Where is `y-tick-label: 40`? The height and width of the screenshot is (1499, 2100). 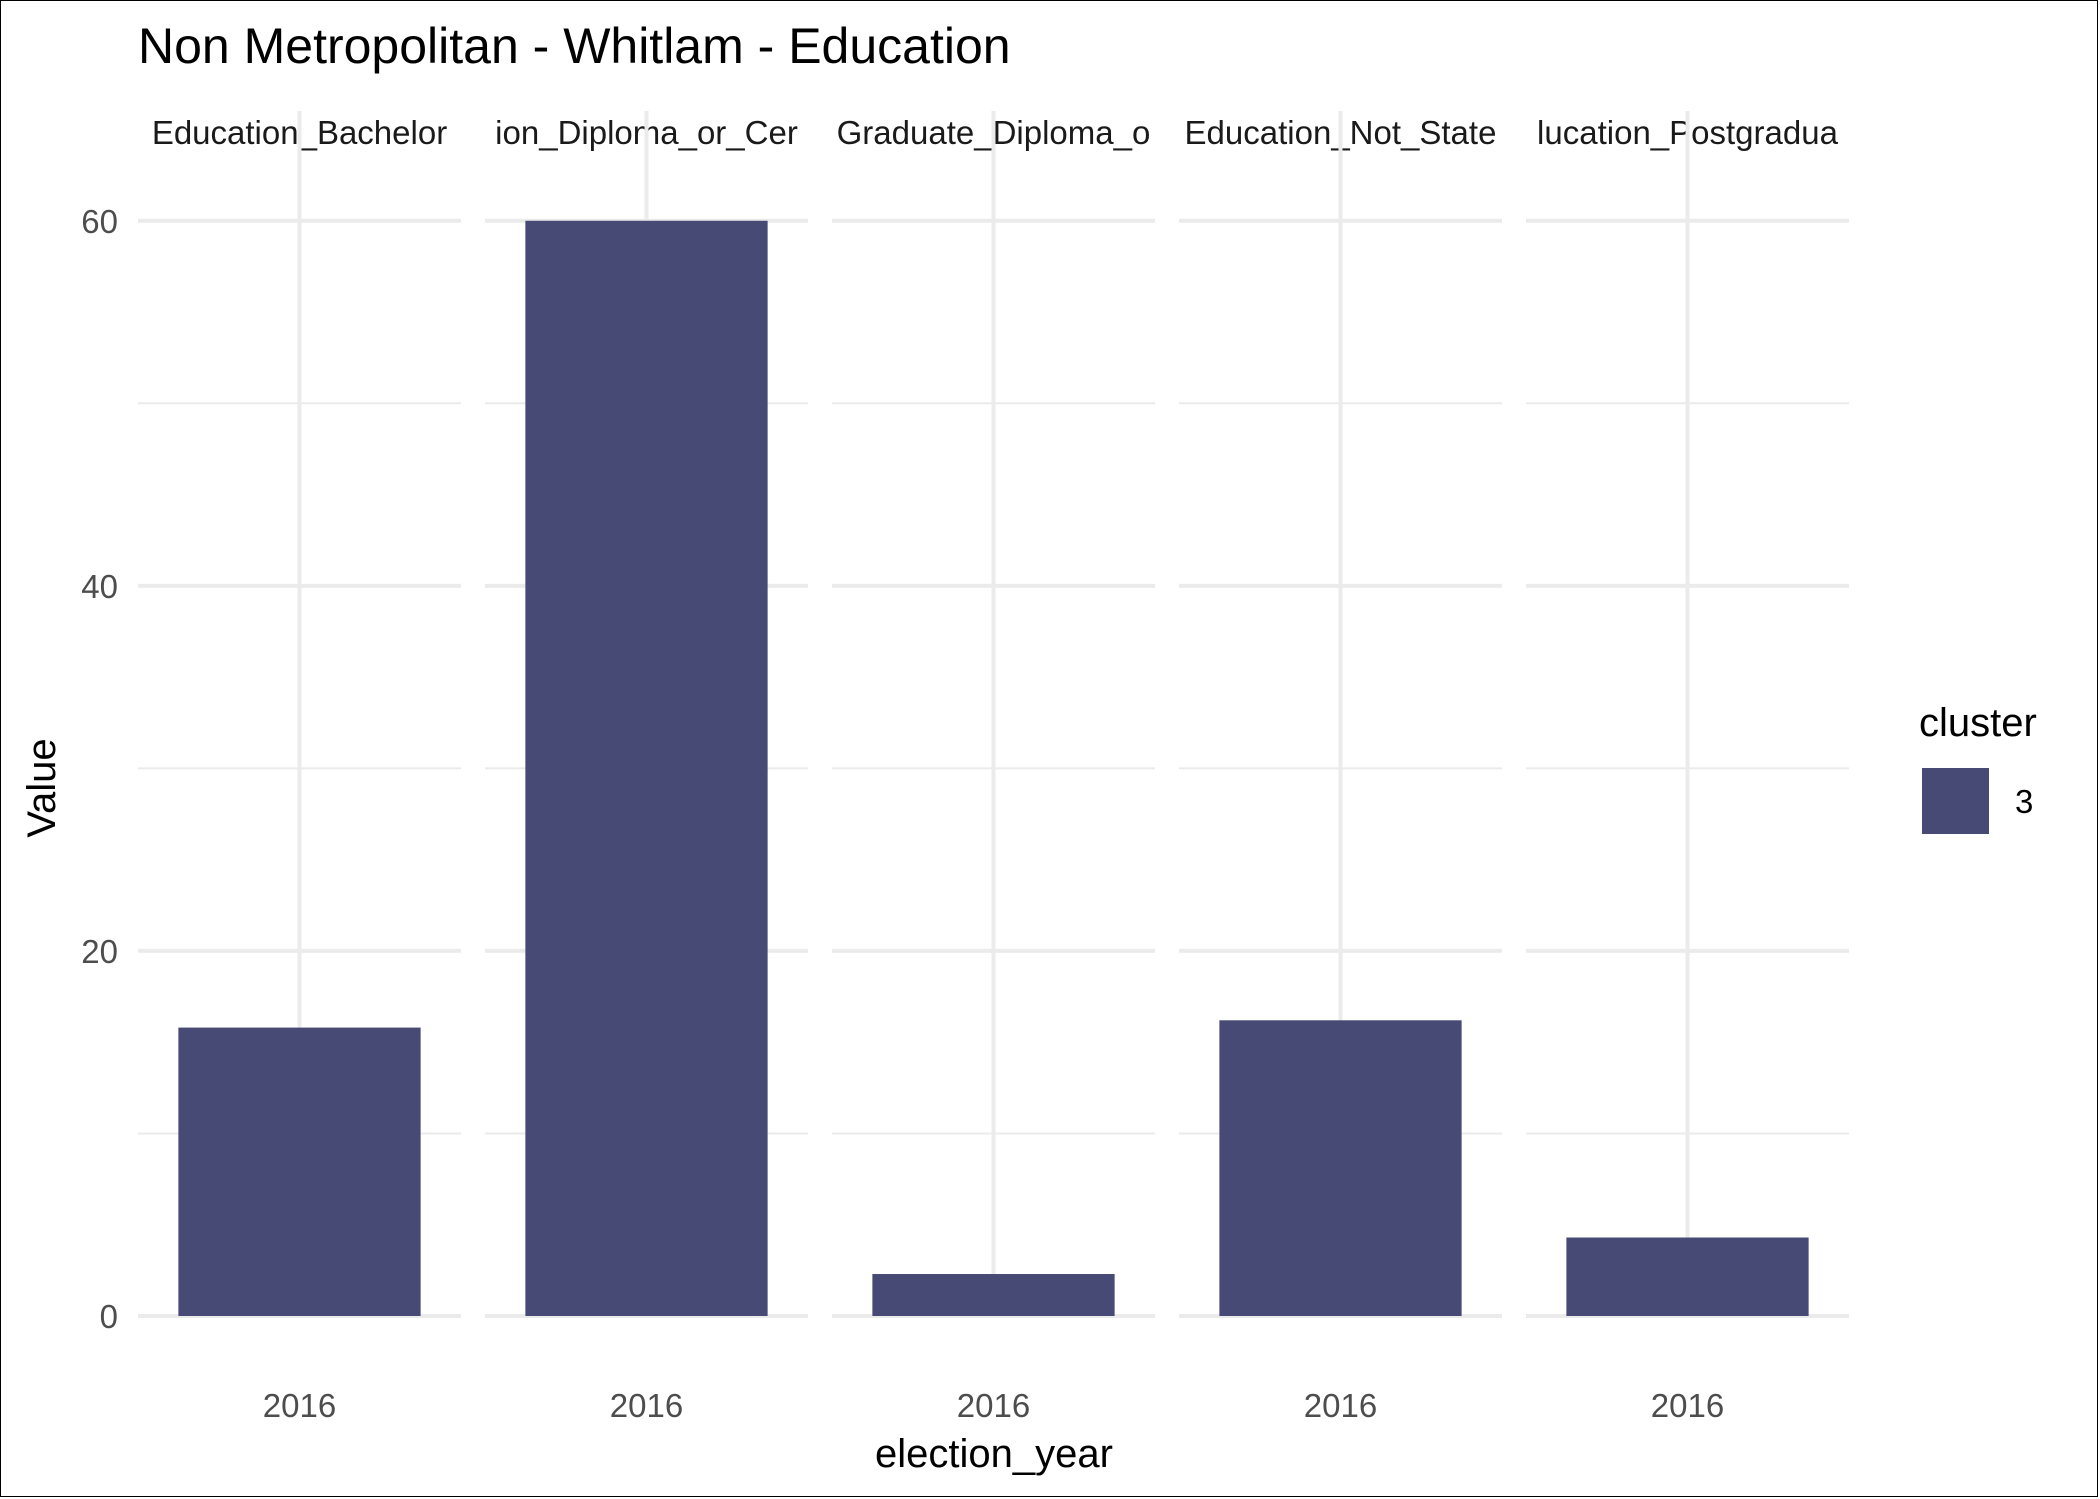 y-tick-label: 40 is located at coordinates (99, 586).